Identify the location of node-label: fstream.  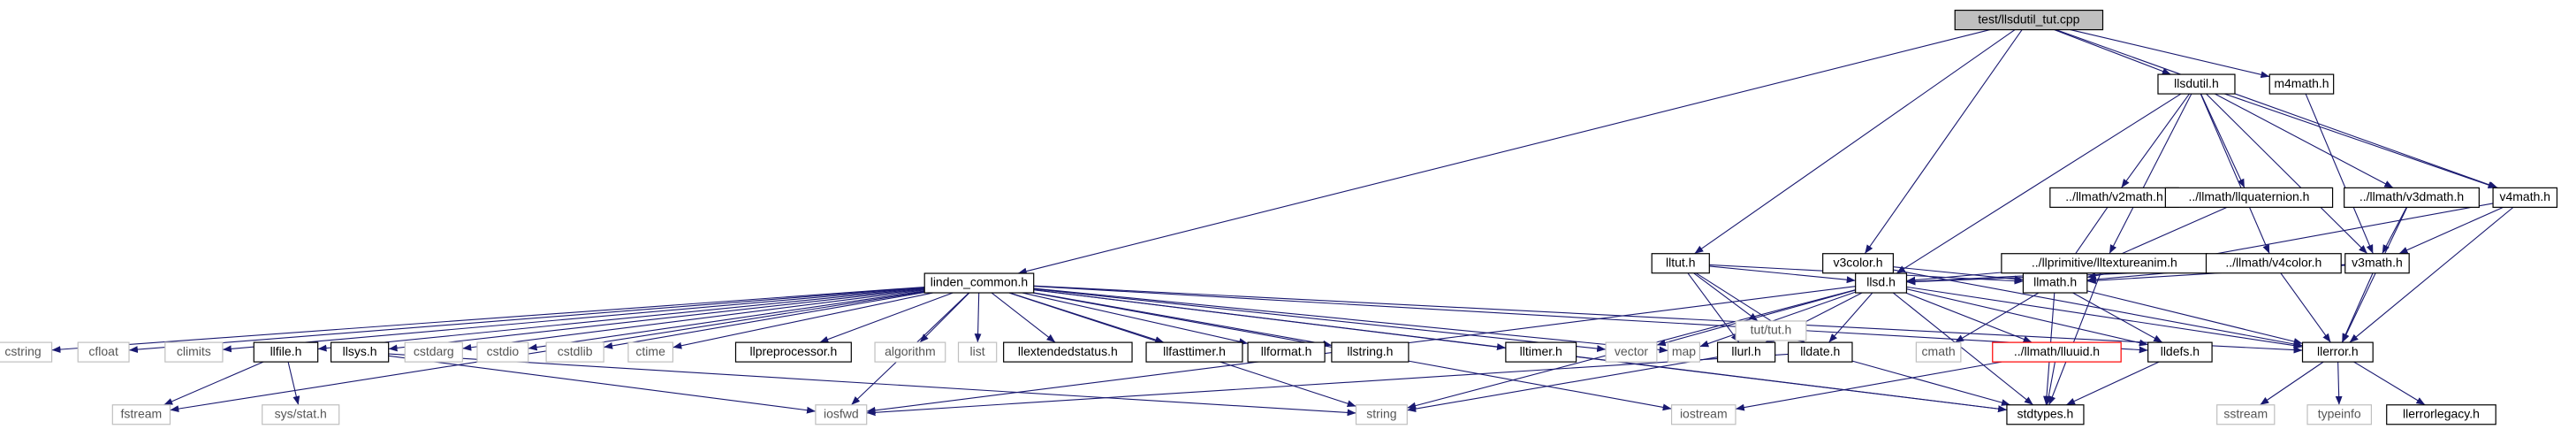
(142, 413).